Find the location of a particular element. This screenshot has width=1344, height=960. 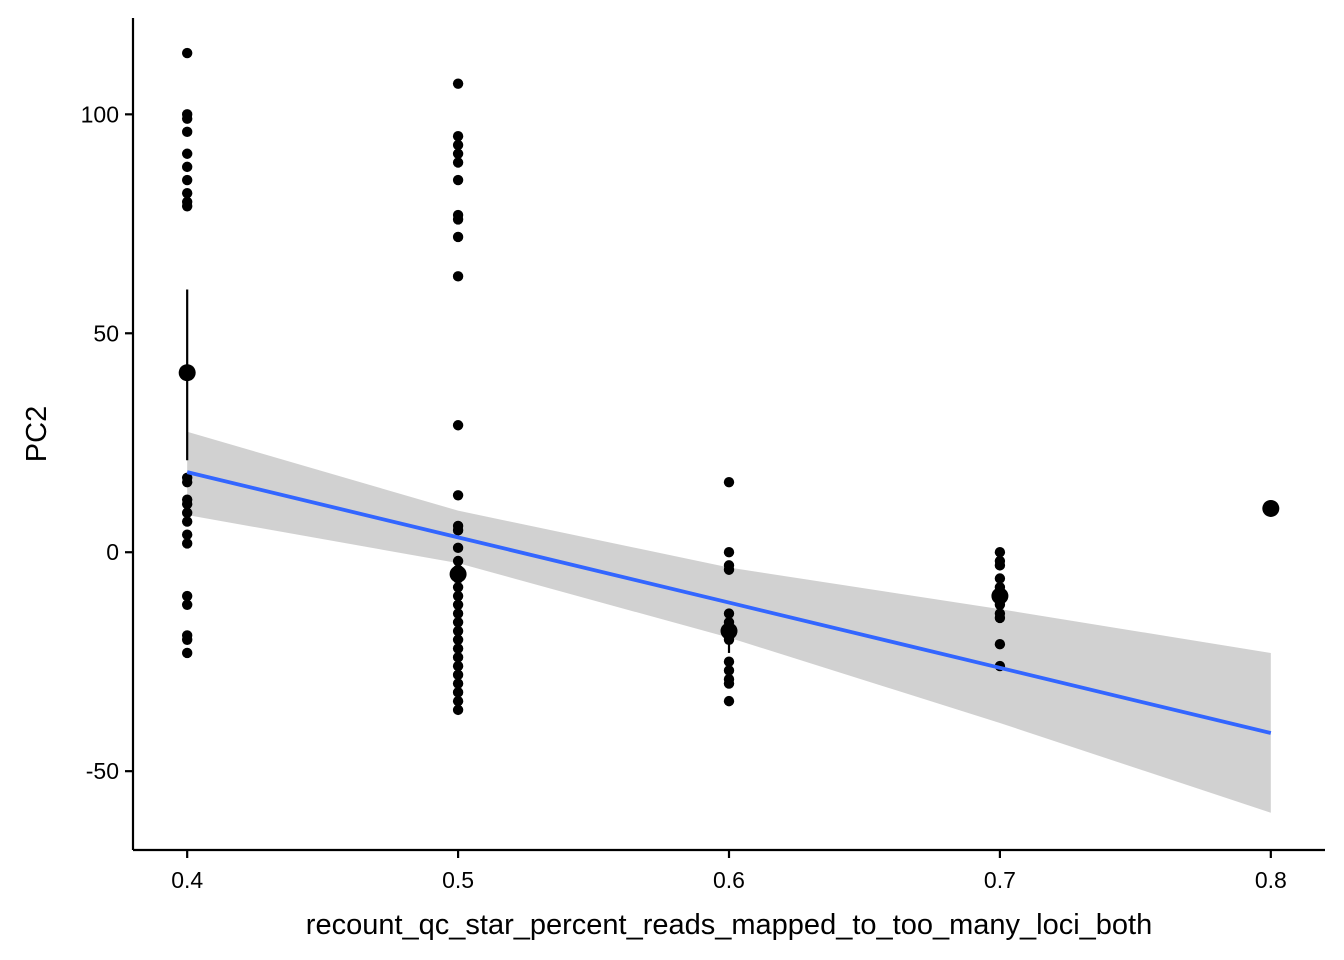

x-tick-label: 0.5 is located at coordinates (458, 880).